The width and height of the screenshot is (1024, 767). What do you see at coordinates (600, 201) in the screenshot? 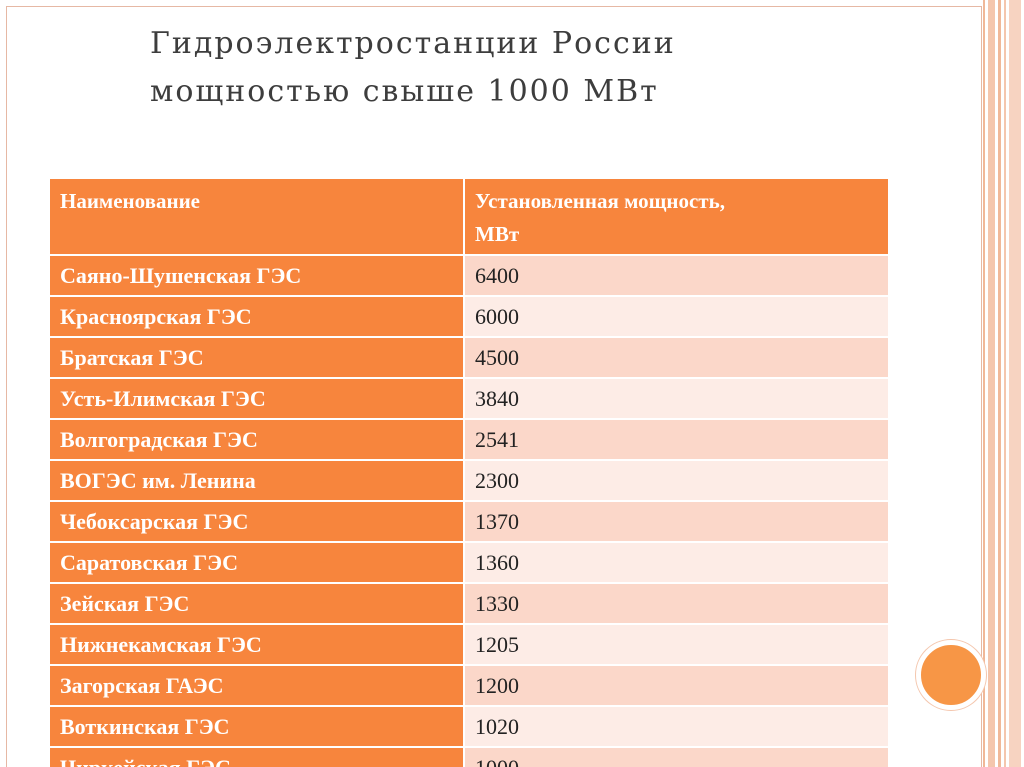
I see `header-capacity-line-1: Установленная мощность,` at bounding box center [600, 201].